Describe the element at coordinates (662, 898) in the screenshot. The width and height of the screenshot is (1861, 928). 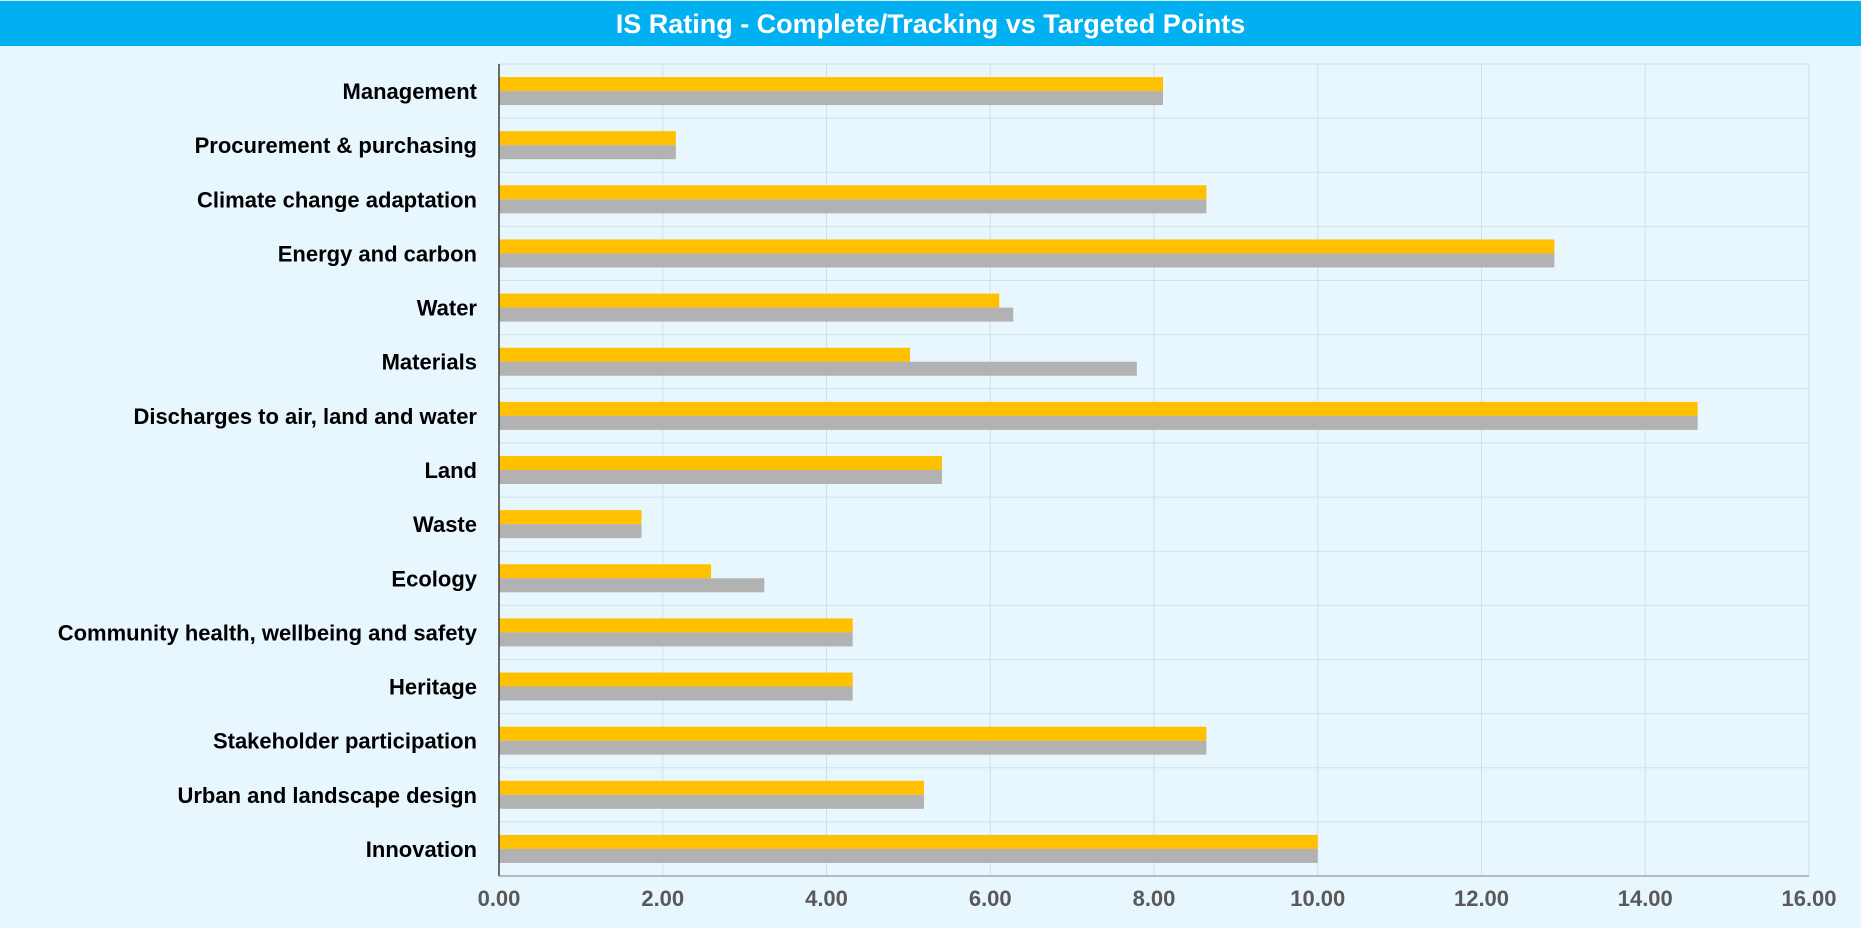
I see `x-tick-label: 2.00` at that location.